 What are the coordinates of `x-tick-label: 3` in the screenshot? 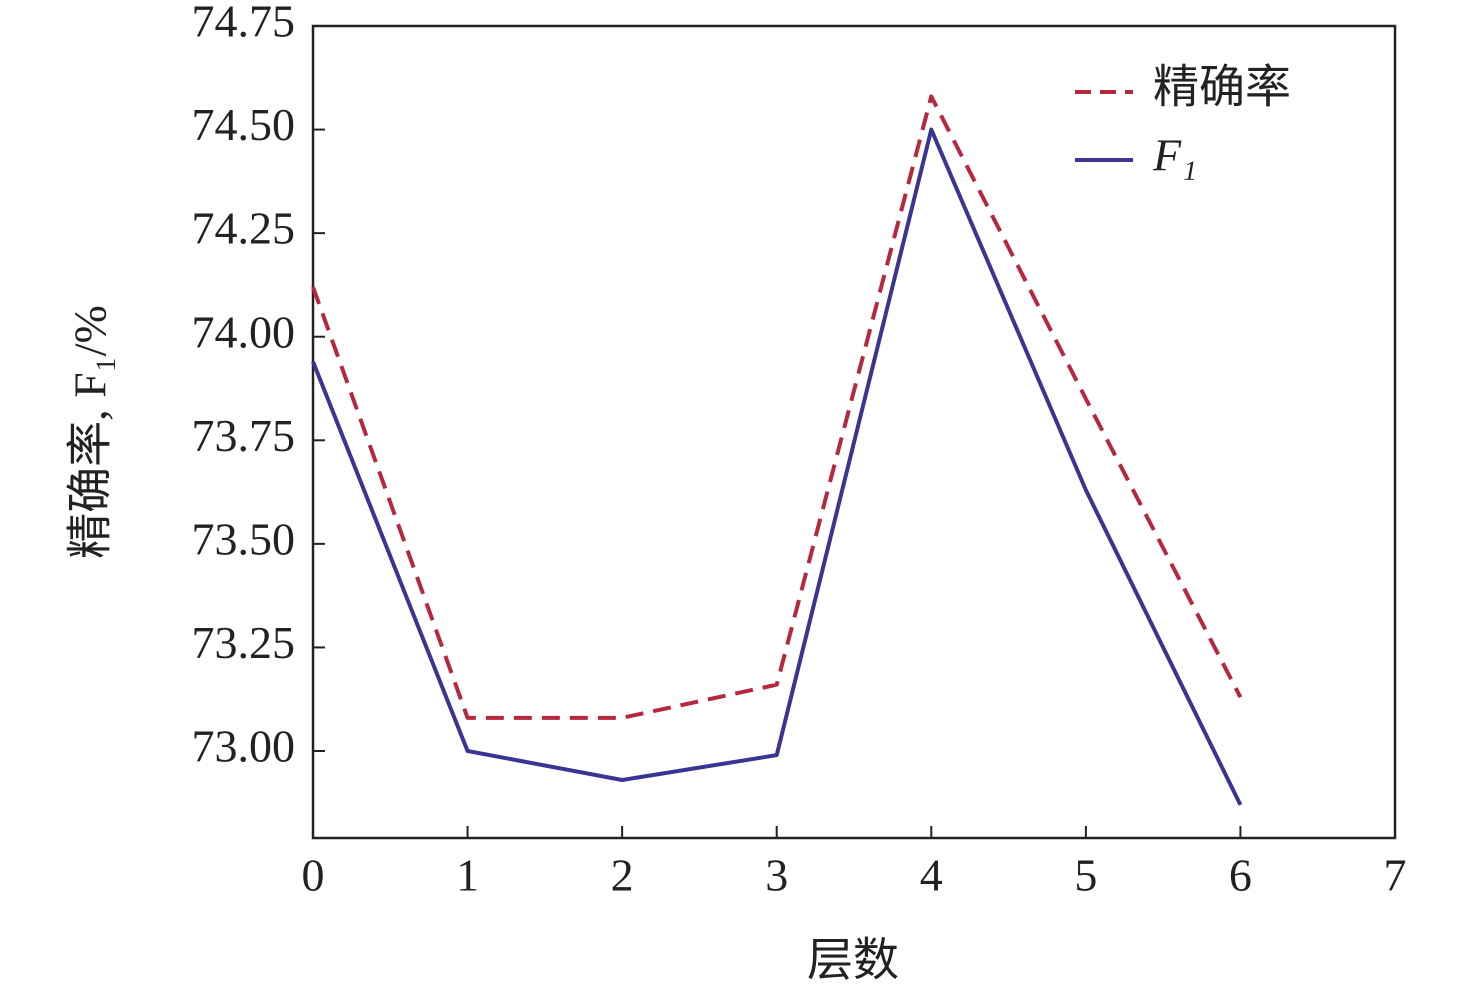 It's located at (776, 875).